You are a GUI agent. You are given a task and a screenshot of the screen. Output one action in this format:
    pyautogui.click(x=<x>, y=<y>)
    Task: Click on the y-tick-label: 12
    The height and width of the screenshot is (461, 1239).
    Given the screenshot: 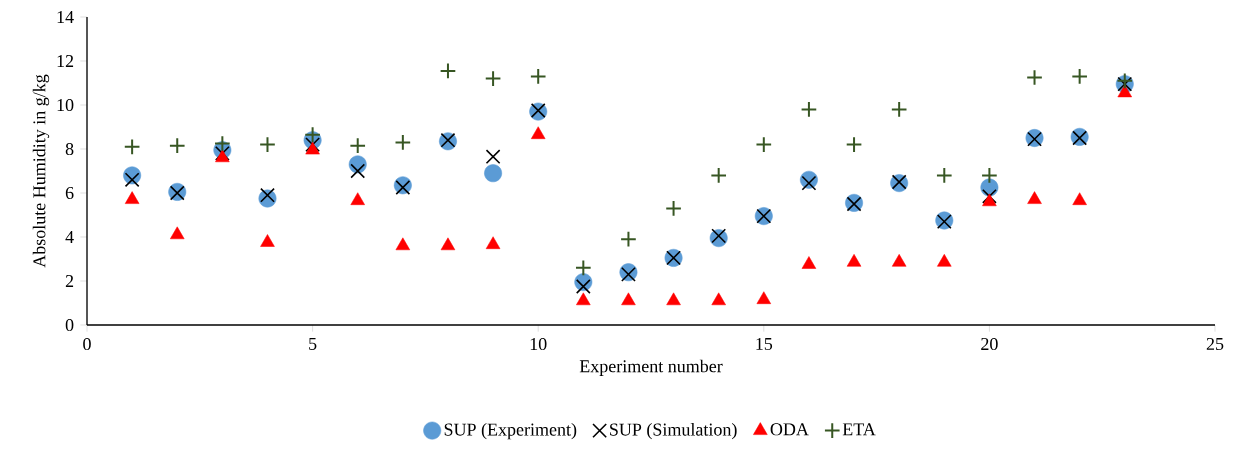 What is the action you would take?
    pyautogui.click(x=65, y=61)
    